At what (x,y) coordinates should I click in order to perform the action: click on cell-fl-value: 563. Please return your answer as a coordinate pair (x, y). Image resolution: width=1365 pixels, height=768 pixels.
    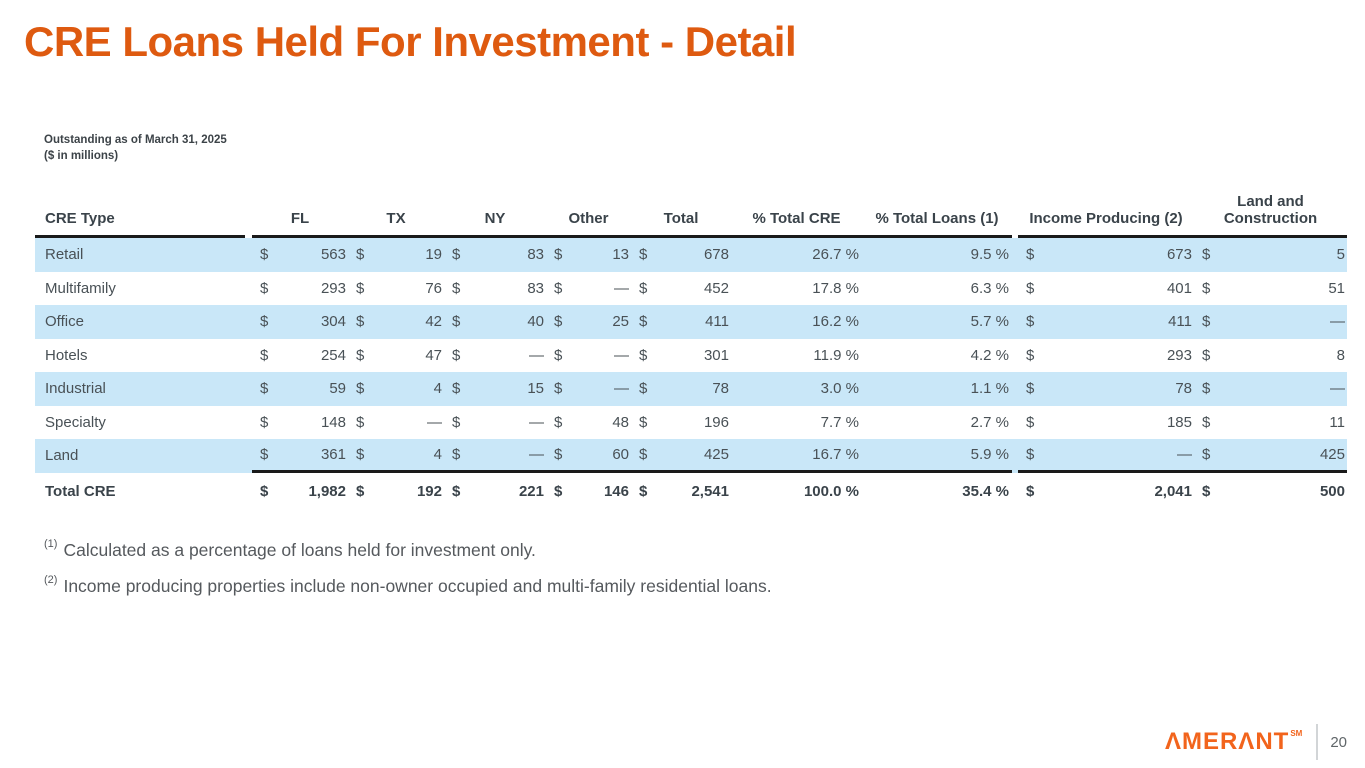
    Looking at the image, I should click on (333, 255).